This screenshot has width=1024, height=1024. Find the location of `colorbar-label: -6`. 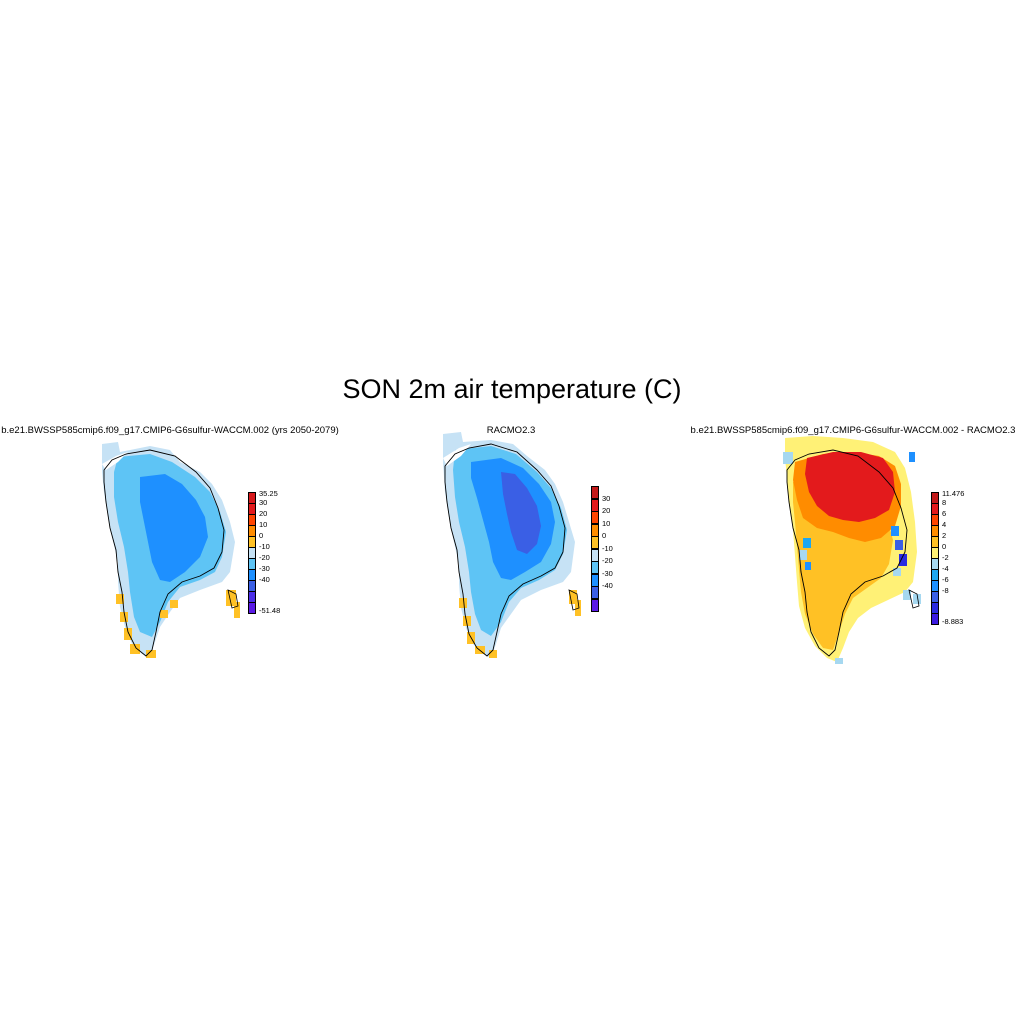

colorbar-label: -6 is located at coordinates (945, 579).